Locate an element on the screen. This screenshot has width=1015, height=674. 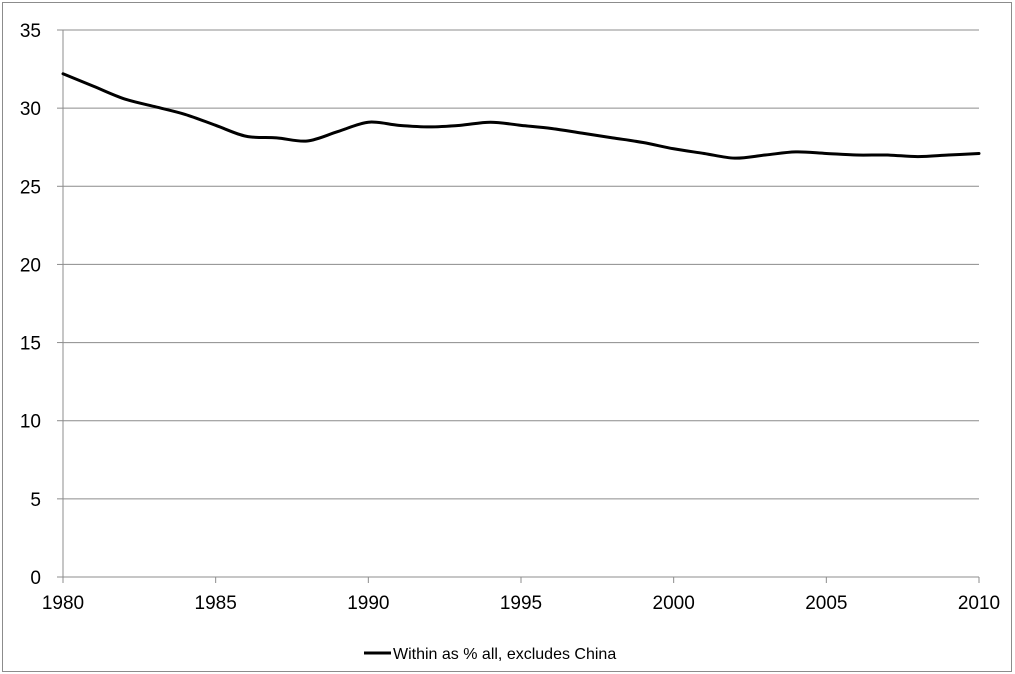
y-tick-labels: 0 5 10 15 20 25 30 35 is located at coordinates (30, 305).